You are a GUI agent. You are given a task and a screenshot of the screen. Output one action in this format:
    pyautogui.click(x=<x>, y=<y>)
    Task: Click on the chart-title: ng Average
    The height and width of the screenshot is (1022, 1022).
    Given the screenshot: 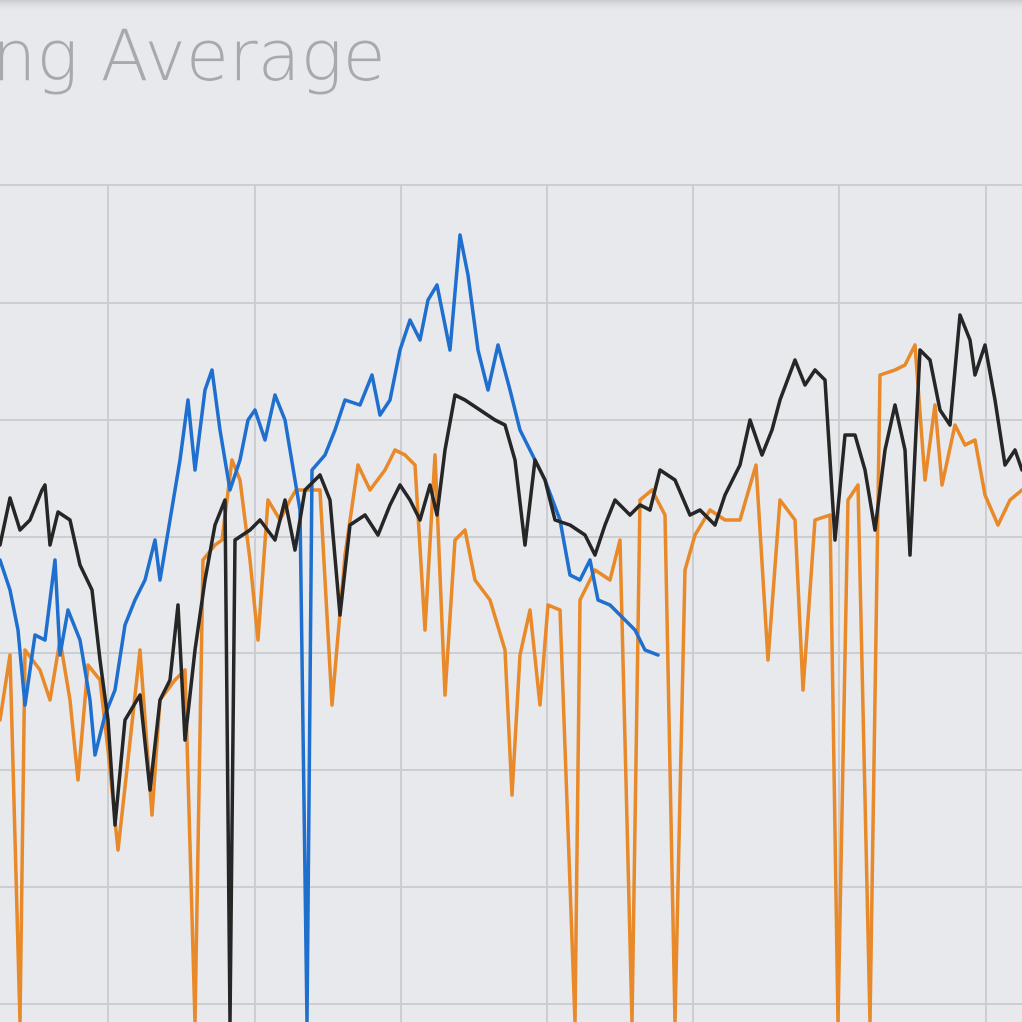 What is the action you would take?
    pyautogui.click(x=193, y=56)
    